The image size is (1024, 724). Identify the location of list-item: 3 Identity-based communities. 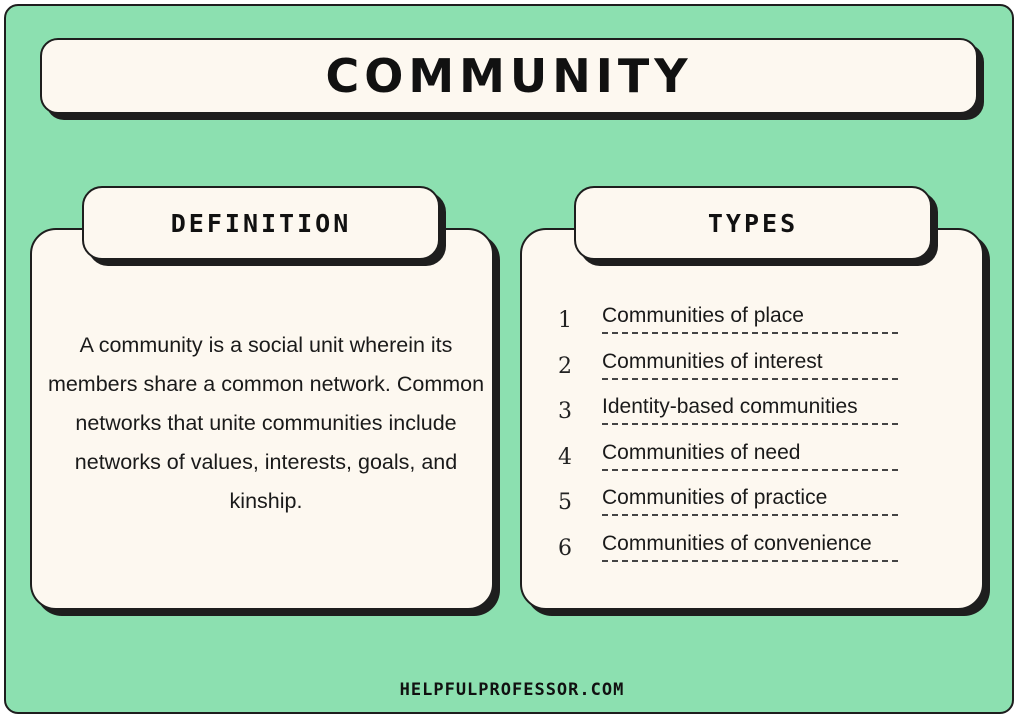
(728, 416).